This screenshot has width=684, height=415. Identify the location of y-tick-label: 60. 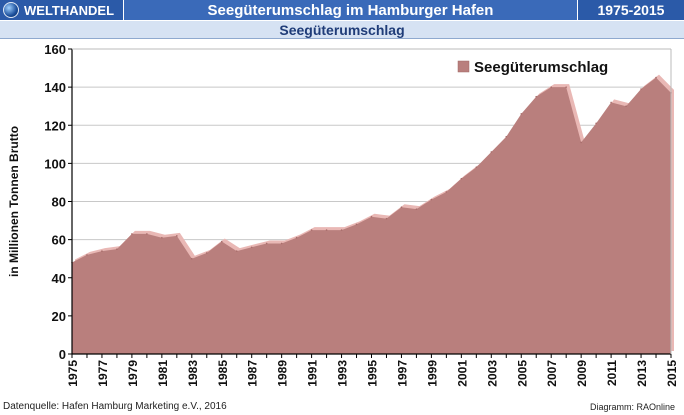
(59, 240).